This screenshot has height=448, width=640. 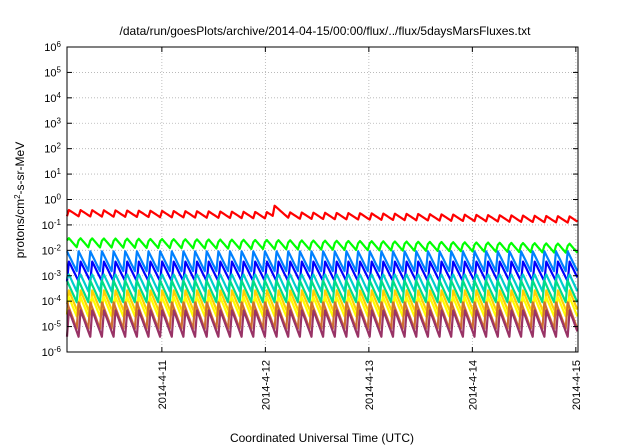 I want to click on x-tick-label: 2014-4-15, so click(x=577, y=385).